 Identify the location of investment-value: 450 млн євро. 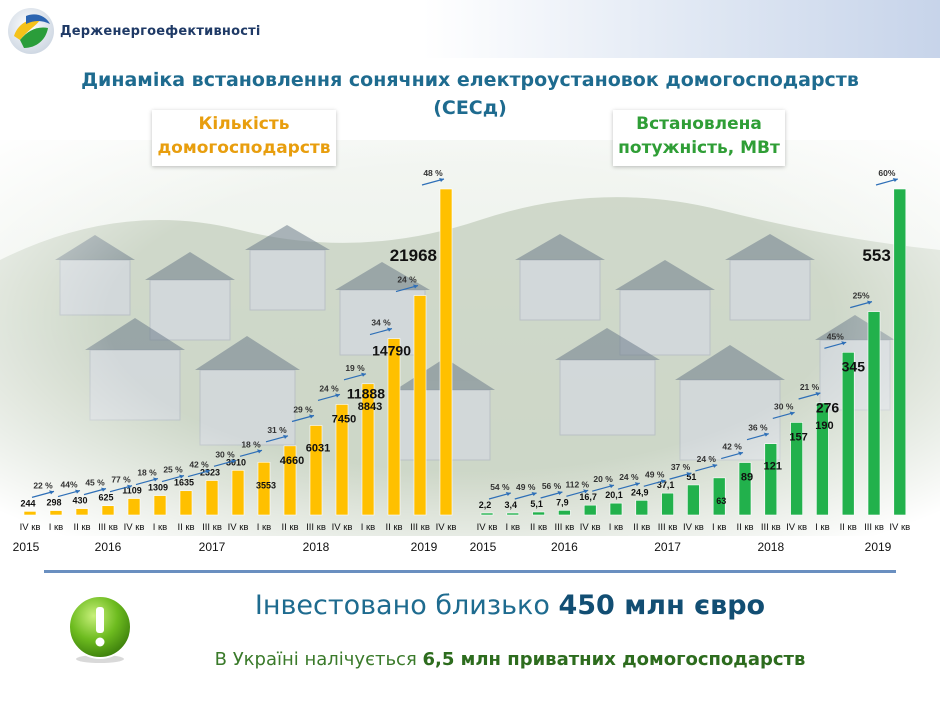
(662, 605).